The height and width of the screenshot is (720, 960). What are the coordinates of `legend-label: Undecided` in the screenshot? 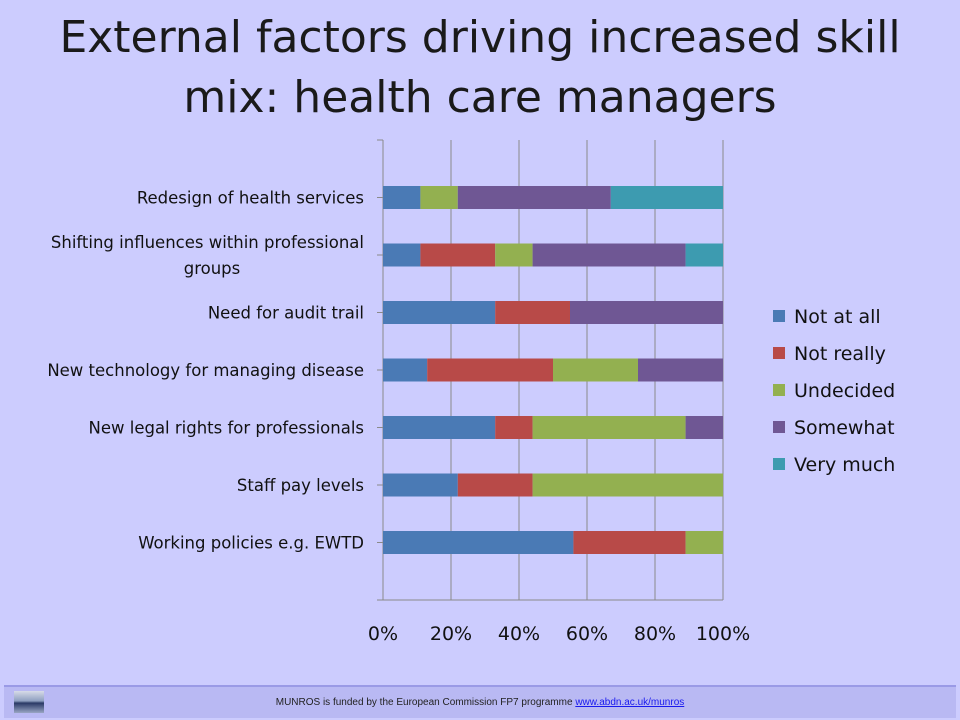 It's located at (844, 391).